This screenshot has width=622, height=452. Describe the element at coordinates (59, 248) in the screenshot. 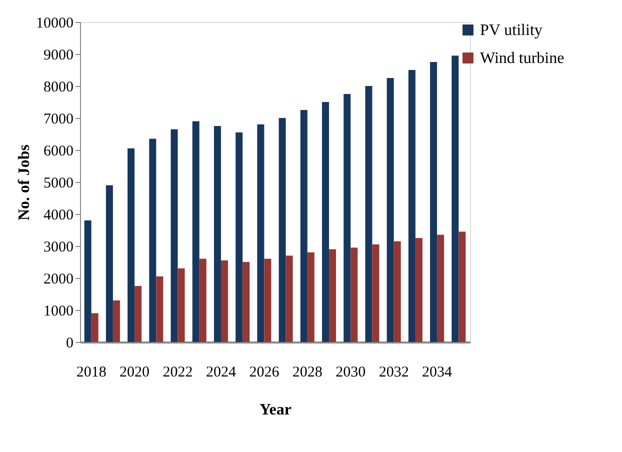

I see `y-tick-label: 3000` at that location.